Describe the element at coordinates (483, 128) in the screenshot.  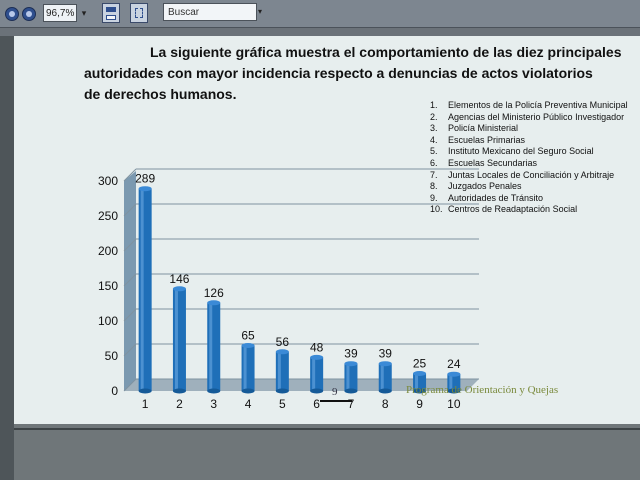
I see `legend-item-label: Policía Ministerial` at that location.